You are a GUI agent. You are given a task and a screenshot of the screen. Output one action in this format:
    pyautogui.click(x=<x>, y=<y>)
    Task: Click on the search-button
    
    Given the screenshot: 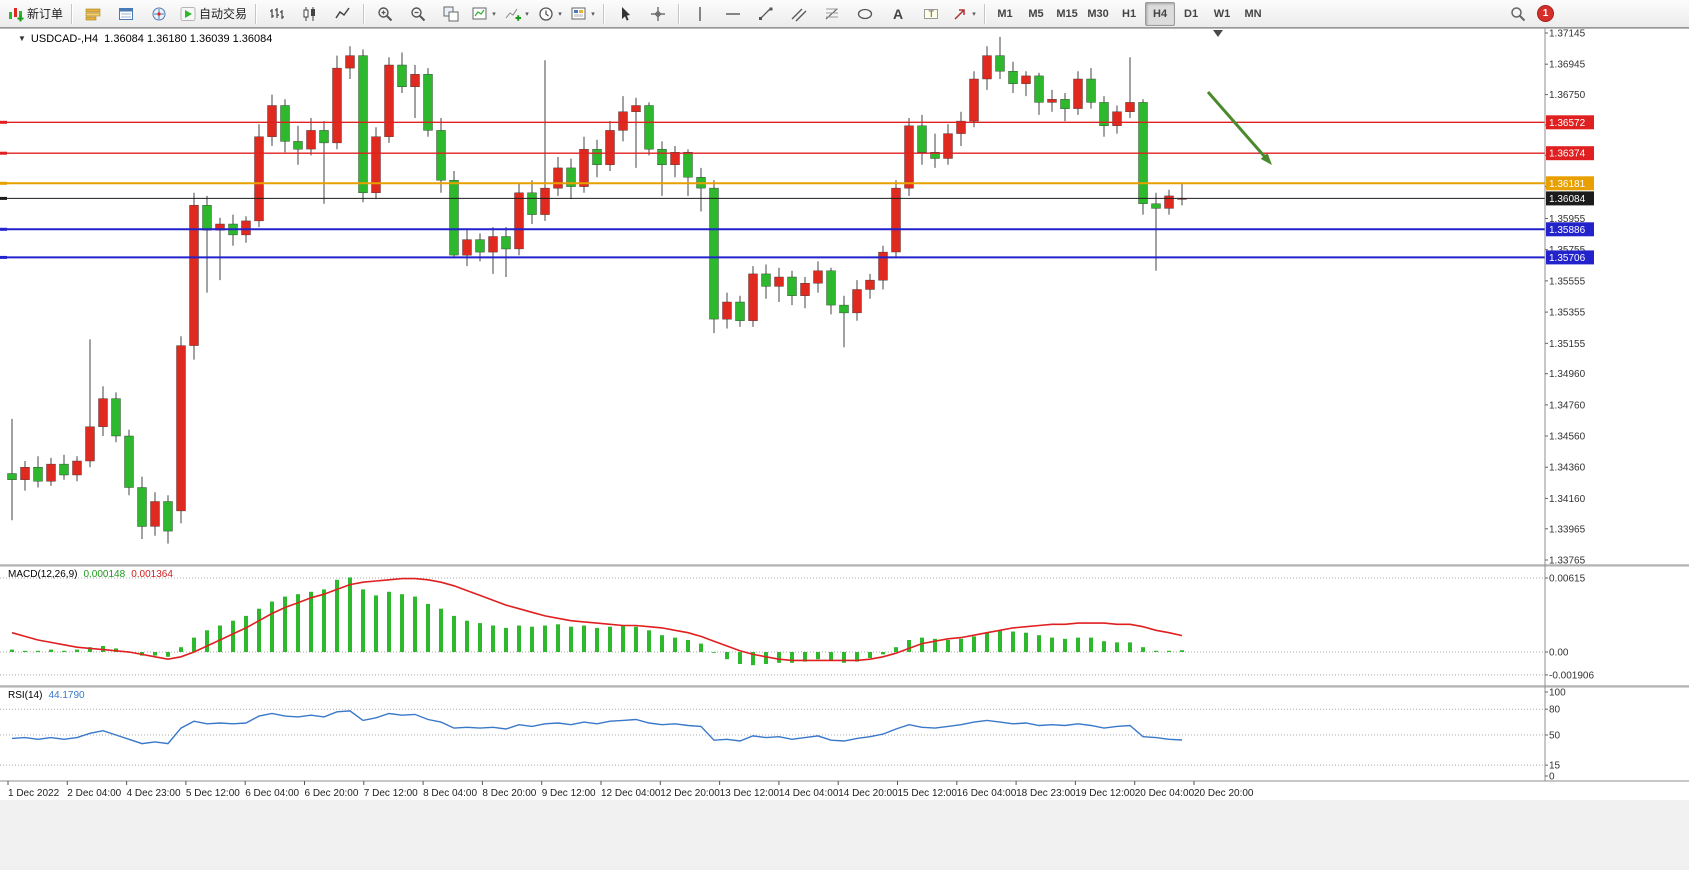 What is the action you would take?
    pyautogui.click(x=1518, y=14)
    